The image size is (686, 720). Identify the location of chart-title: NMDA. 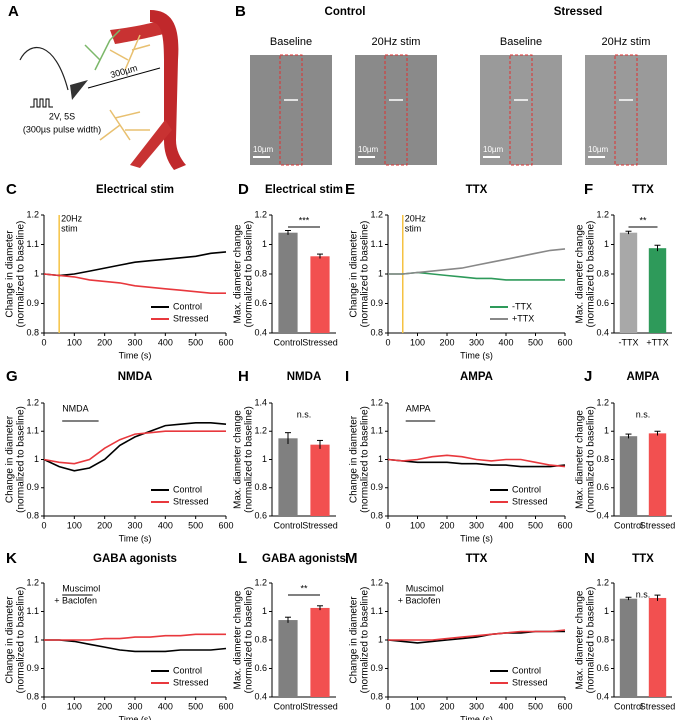
(304, 377).